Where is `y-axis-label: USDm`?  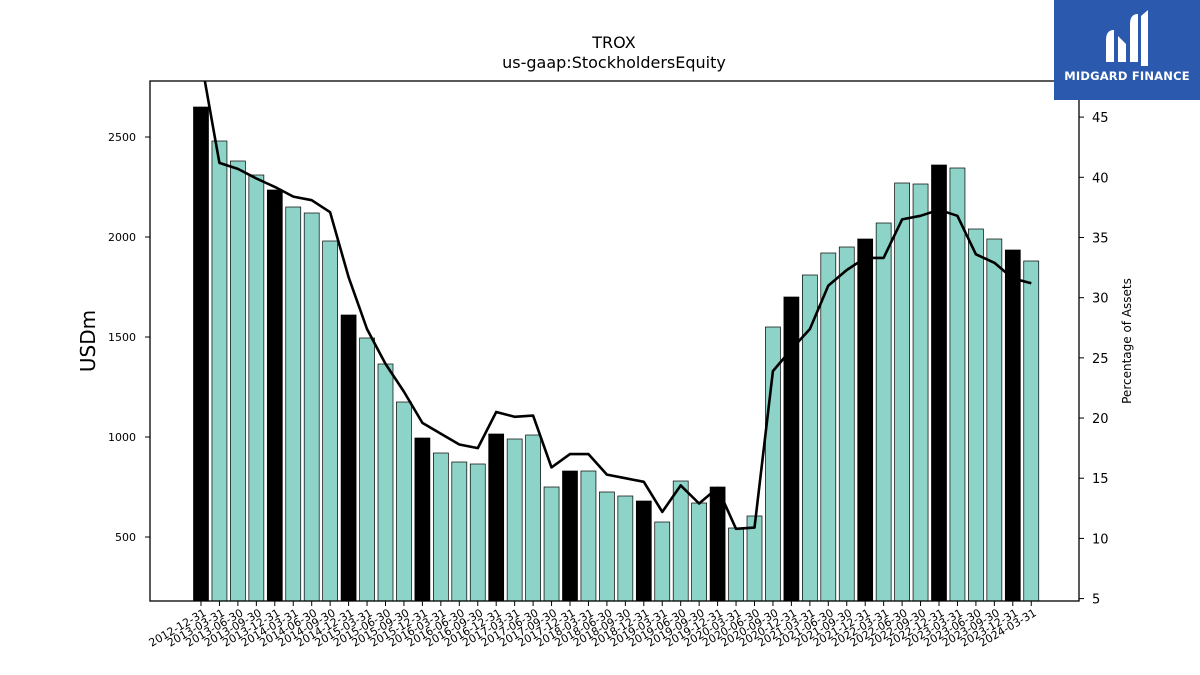
y-axis-label: USDm is located at coordinates (88, 341).